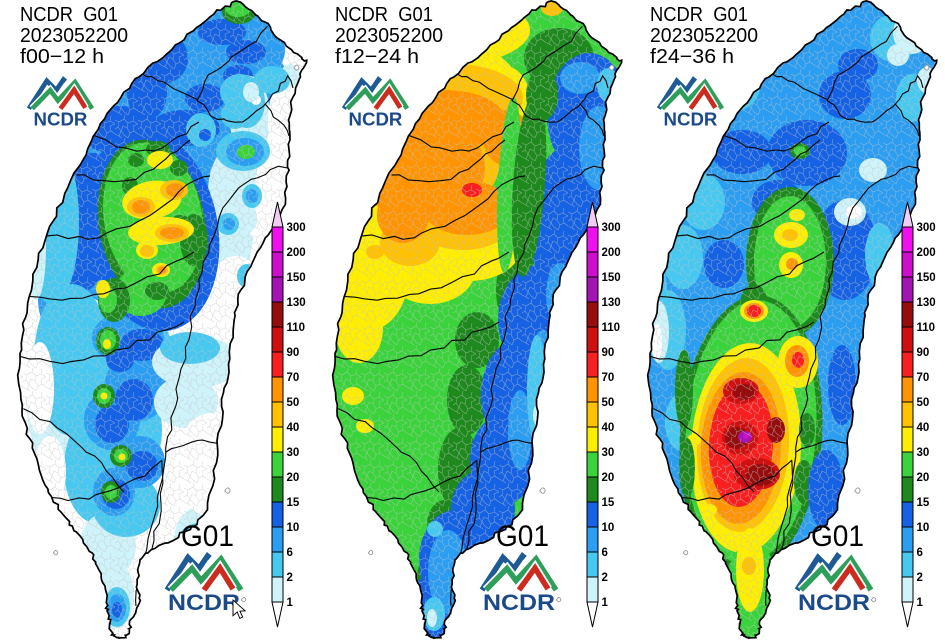  What do you see at coordinates (692, 57) in the screenshot?
I see `svg-text: f24−36 h` at bounding box center [692, 57].